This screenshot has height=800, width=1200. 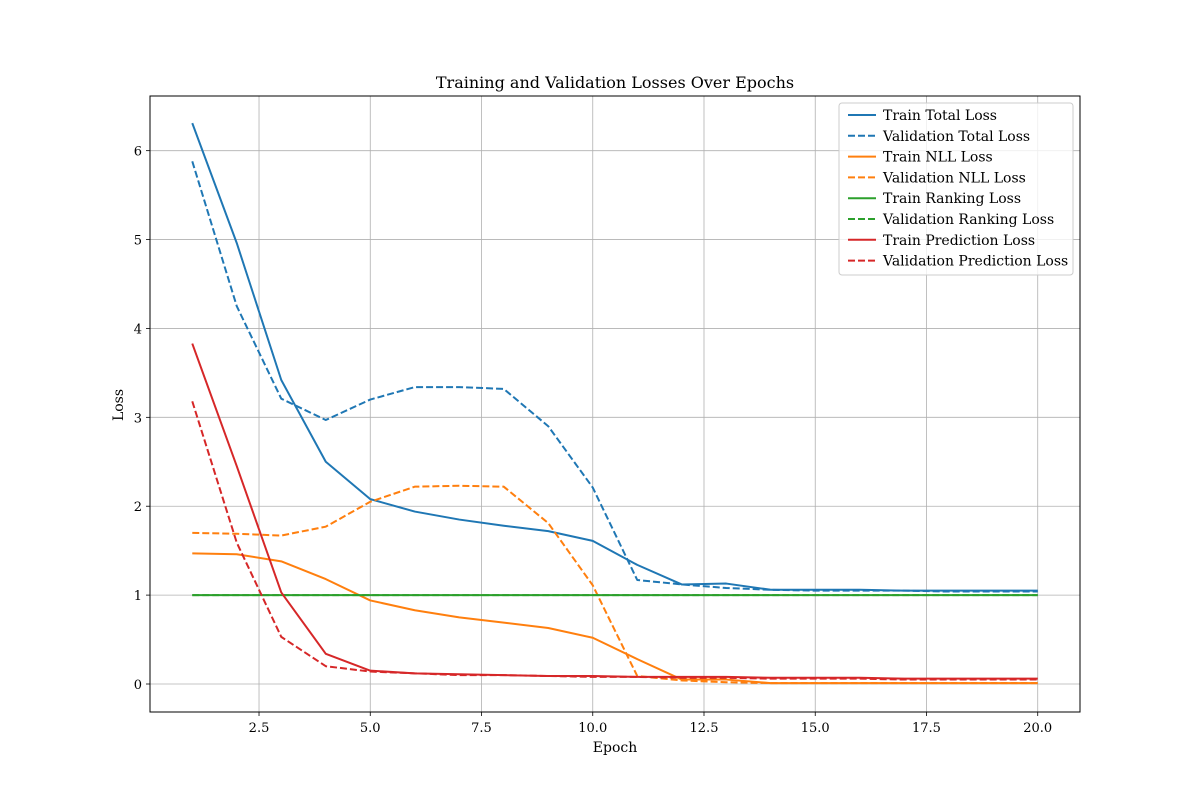 What do you see at coordinates (138, 152) in the screenshot?
I see `y-tick-label: 6` at bounding box center [138, 152].